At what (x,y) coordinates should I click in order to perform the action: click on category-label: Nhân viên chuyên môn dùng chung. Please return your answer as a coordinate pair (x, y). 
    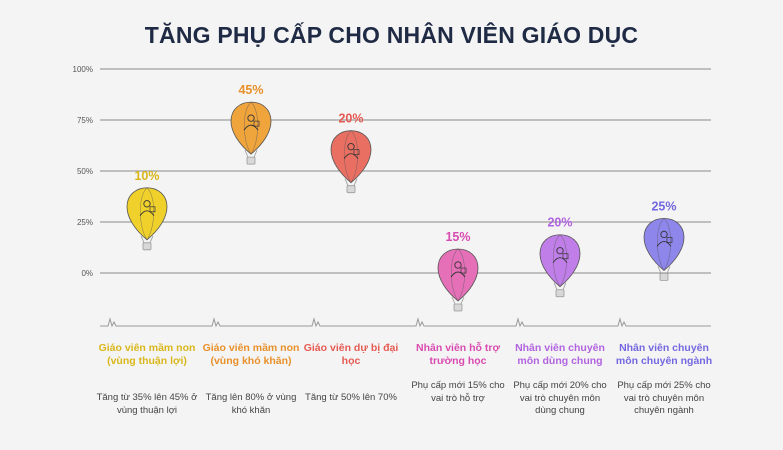
    Looking at the image, I should click on (560, 354).